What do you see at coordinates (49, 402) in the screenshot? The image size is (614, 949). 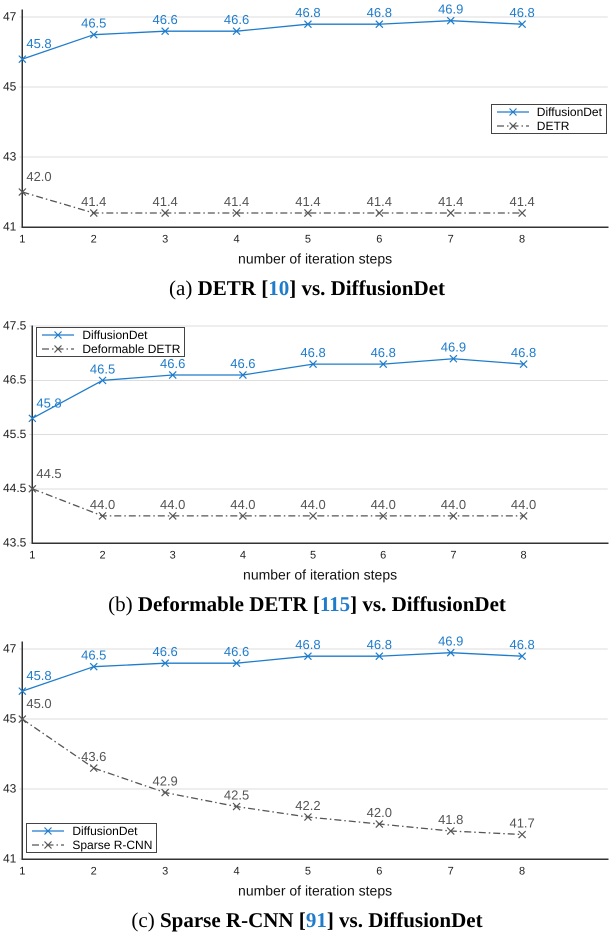 I see `data-label: 45.8` at bounding box center [49, 402].